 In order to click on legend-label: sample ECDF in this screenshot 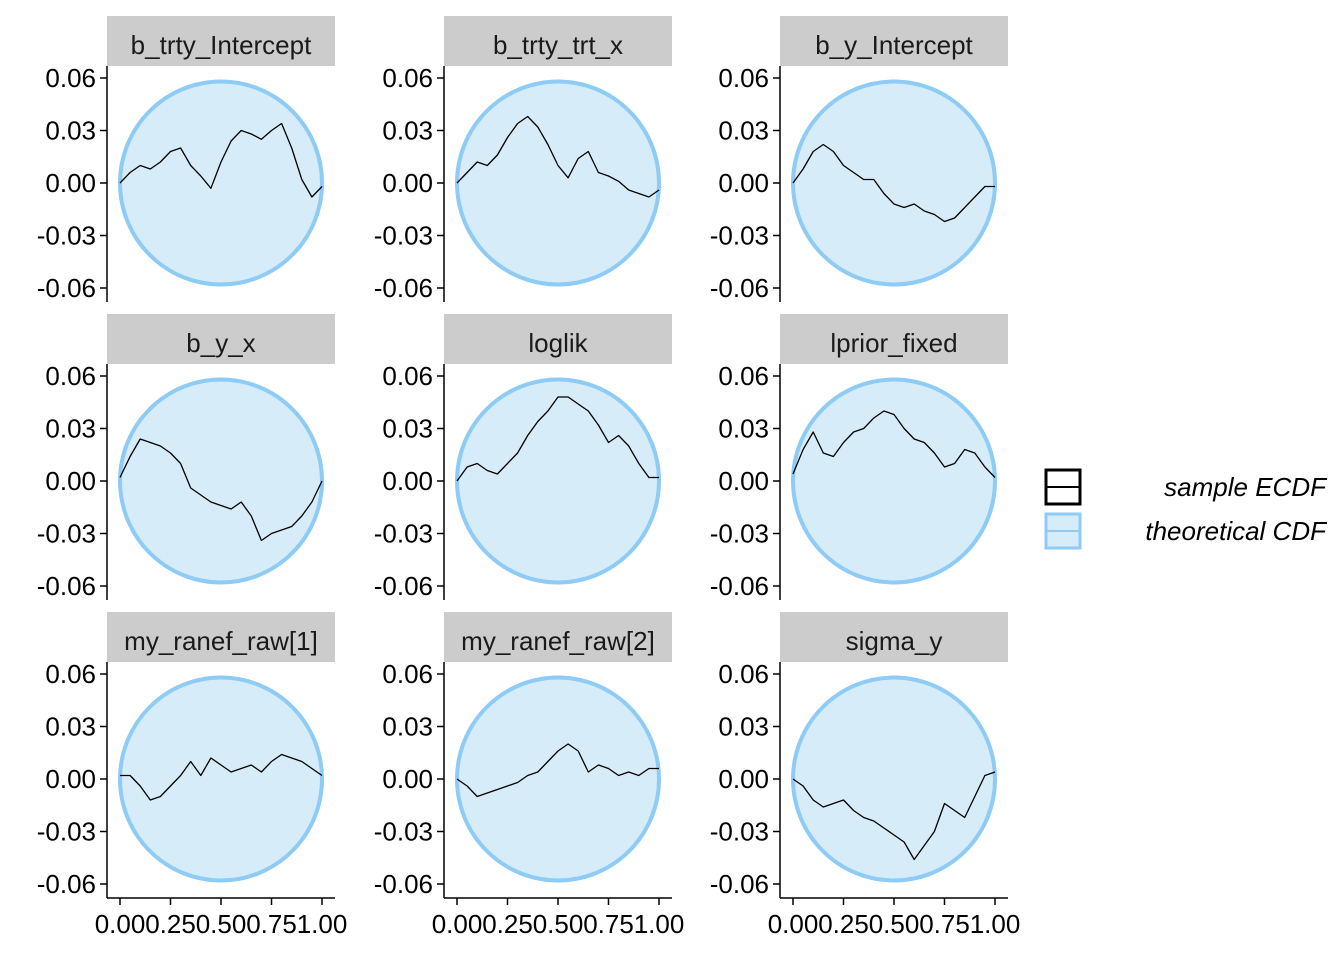, I will do `click(1246, 487)`.